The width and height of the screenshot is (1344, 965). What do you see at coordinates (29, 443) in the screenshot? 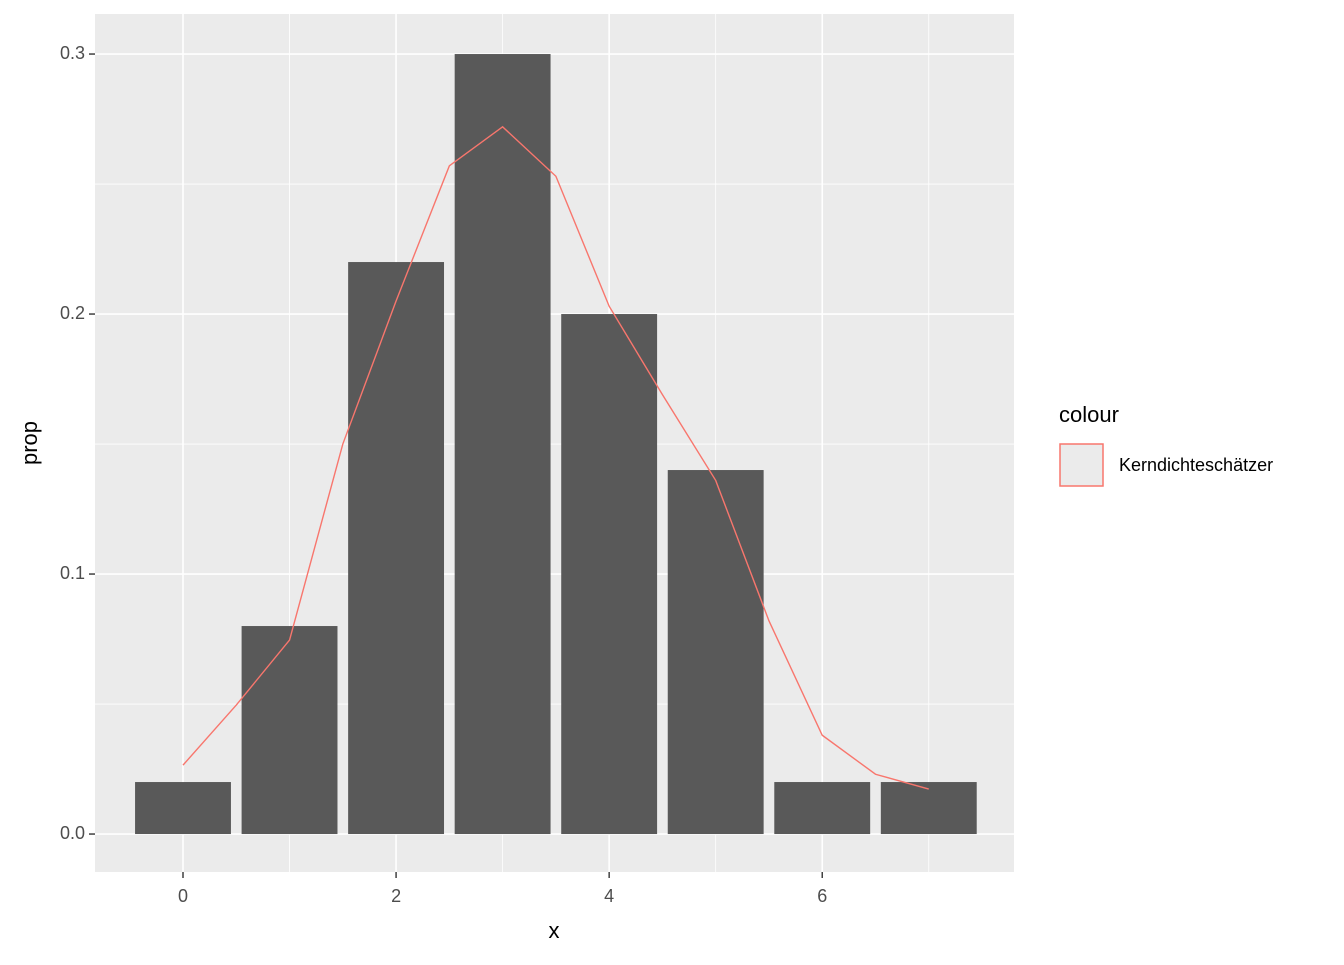
I see `y-axis-label: prop` at bounding box center [29, 443].